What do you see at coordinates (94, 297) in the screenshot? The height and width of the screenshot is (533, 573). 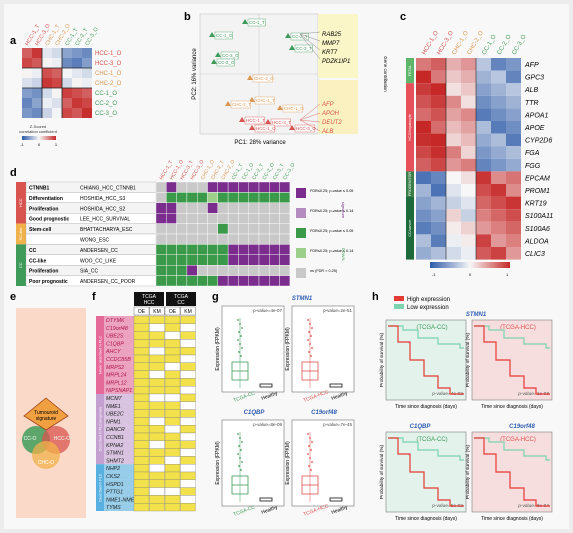 I see `panel-f-letter: f` at bounding box center [94, 297].